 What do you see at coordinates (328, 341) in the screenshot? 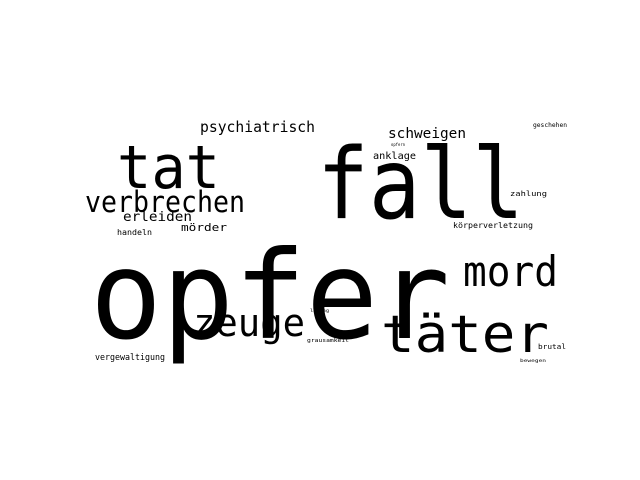
I see `word-grausamkeit: grausamkeit` at bounding box center [328, 341].